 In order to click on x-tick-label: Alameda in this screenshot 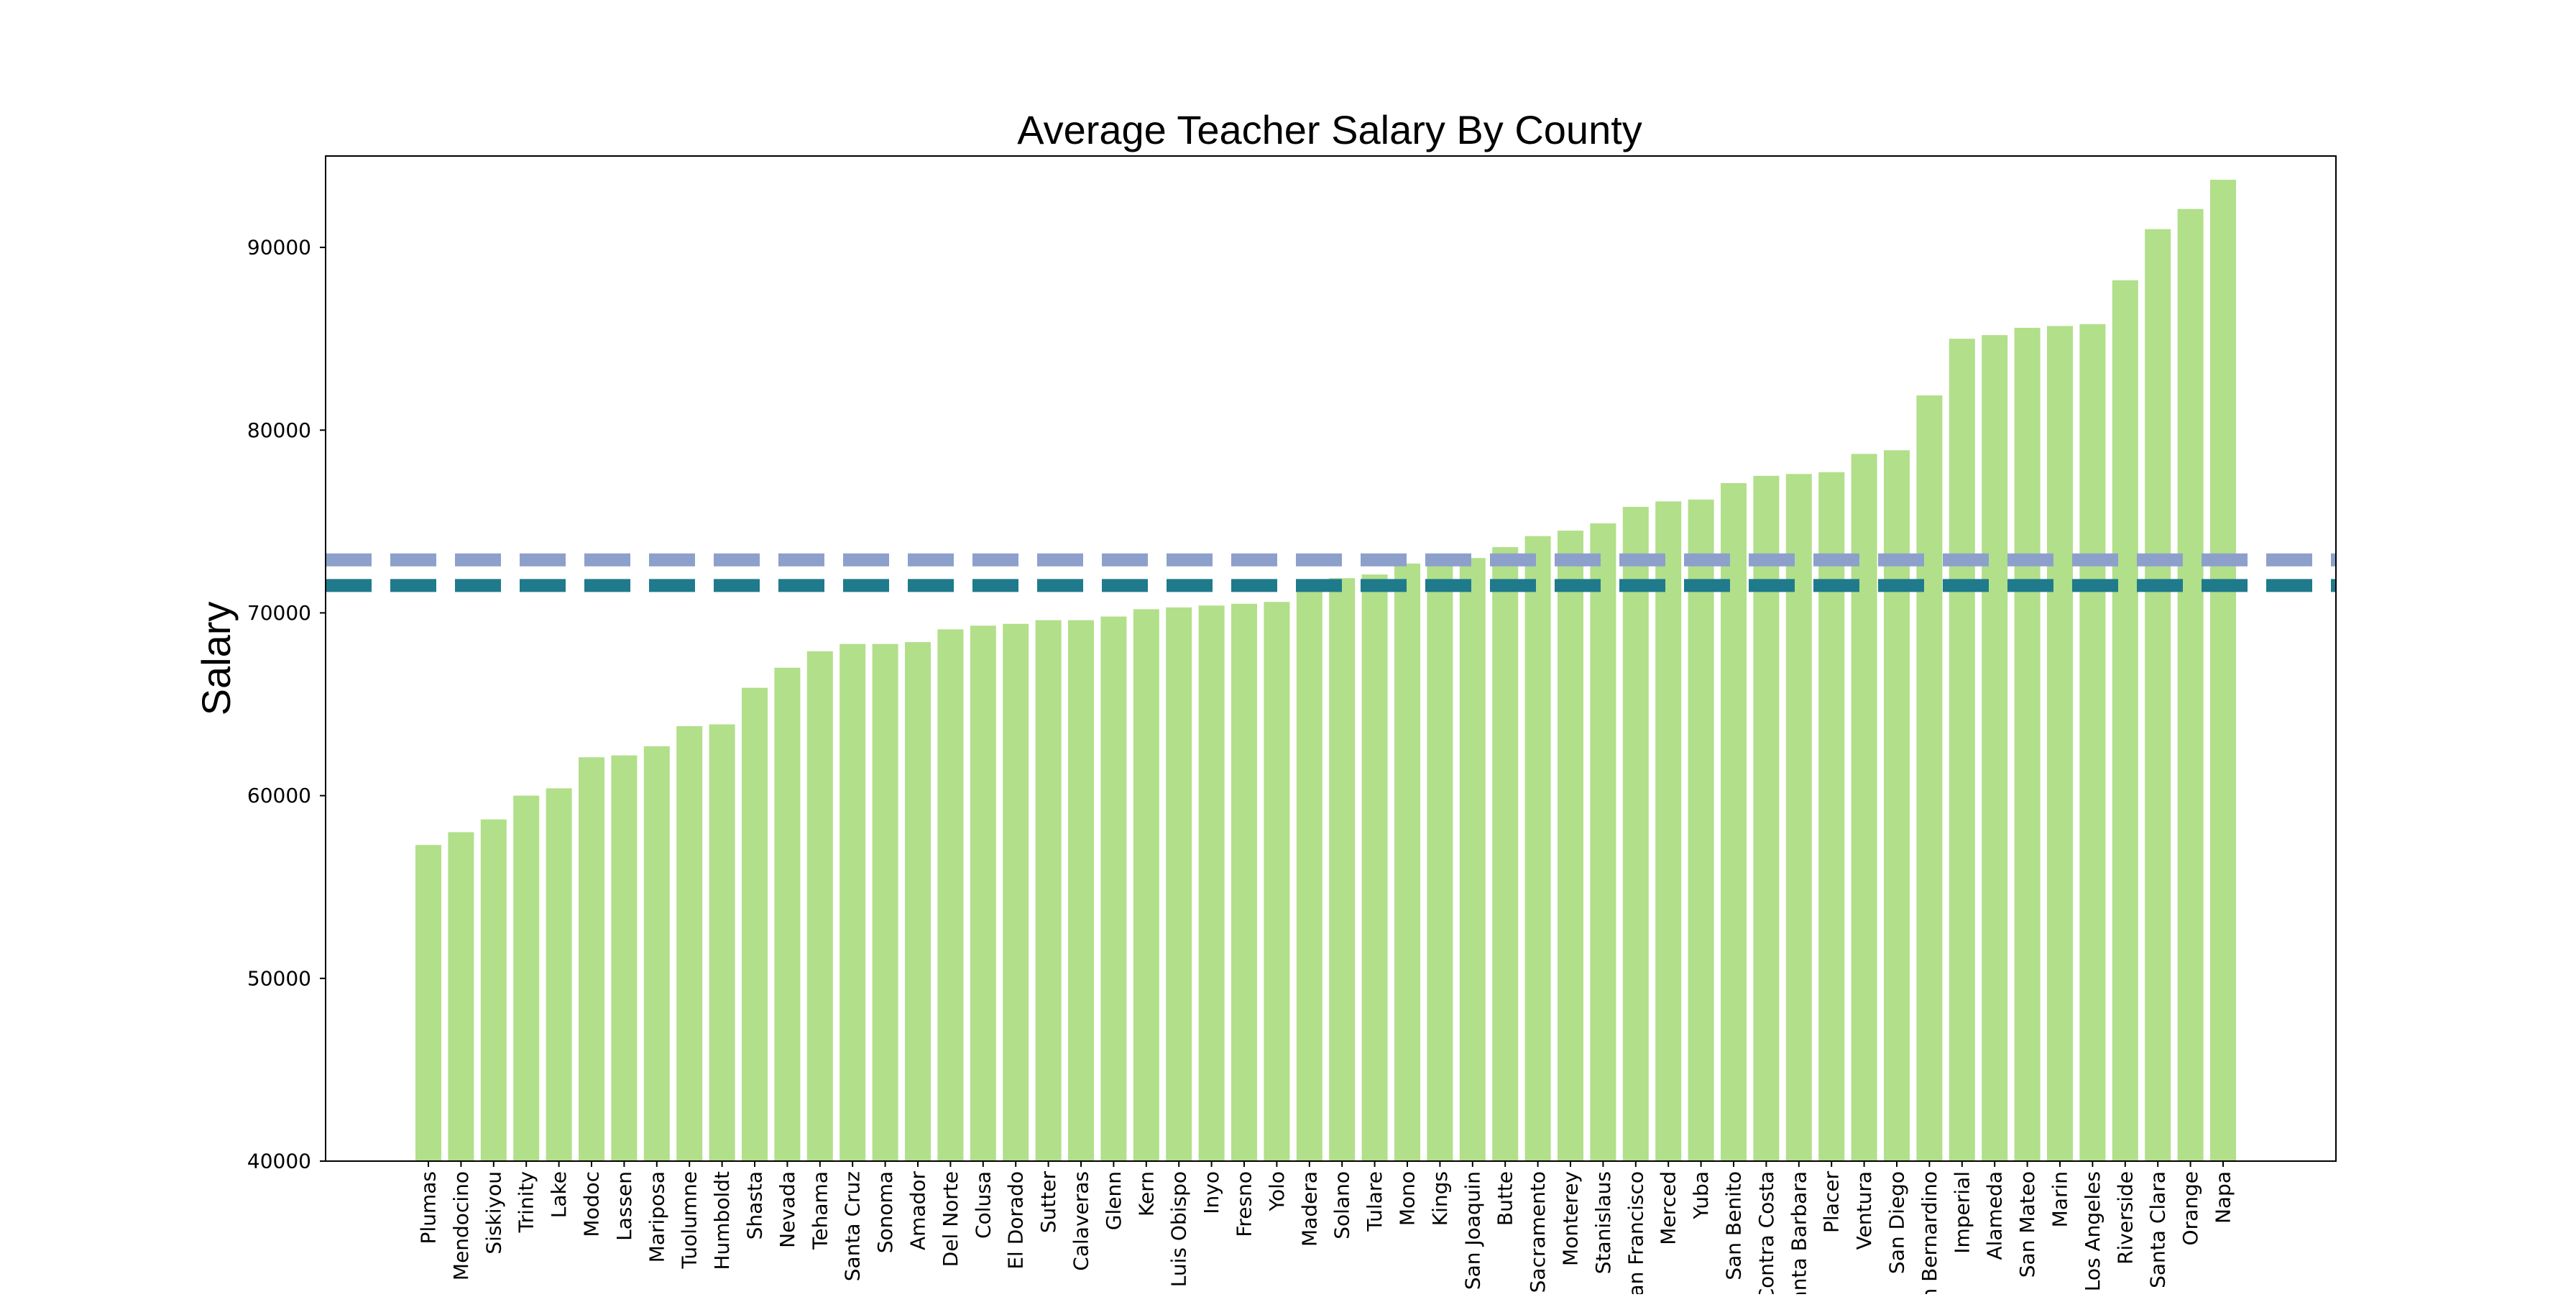, I will do `click(1995, 1215)`.